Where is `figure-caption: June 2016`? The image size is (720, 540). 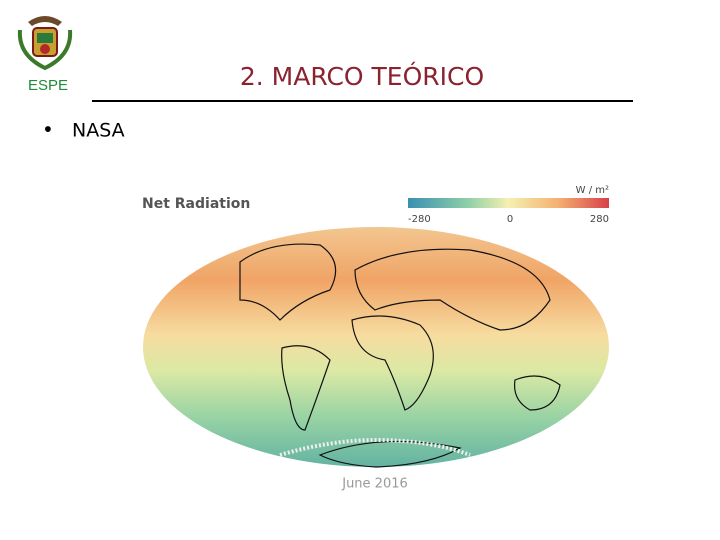 figure-caption: June 2016 is located at coordinates (374, 484).